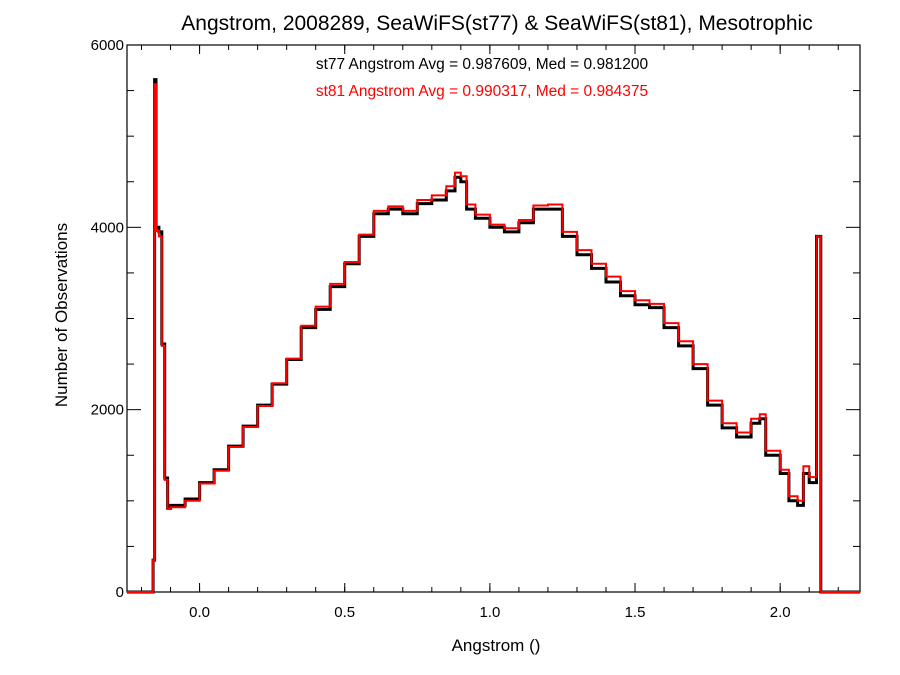 The image size is (900, 675). Describe the element at coordinates (199, 612) in the screenshot. I see `x-tick-label: 0.0` at that location.